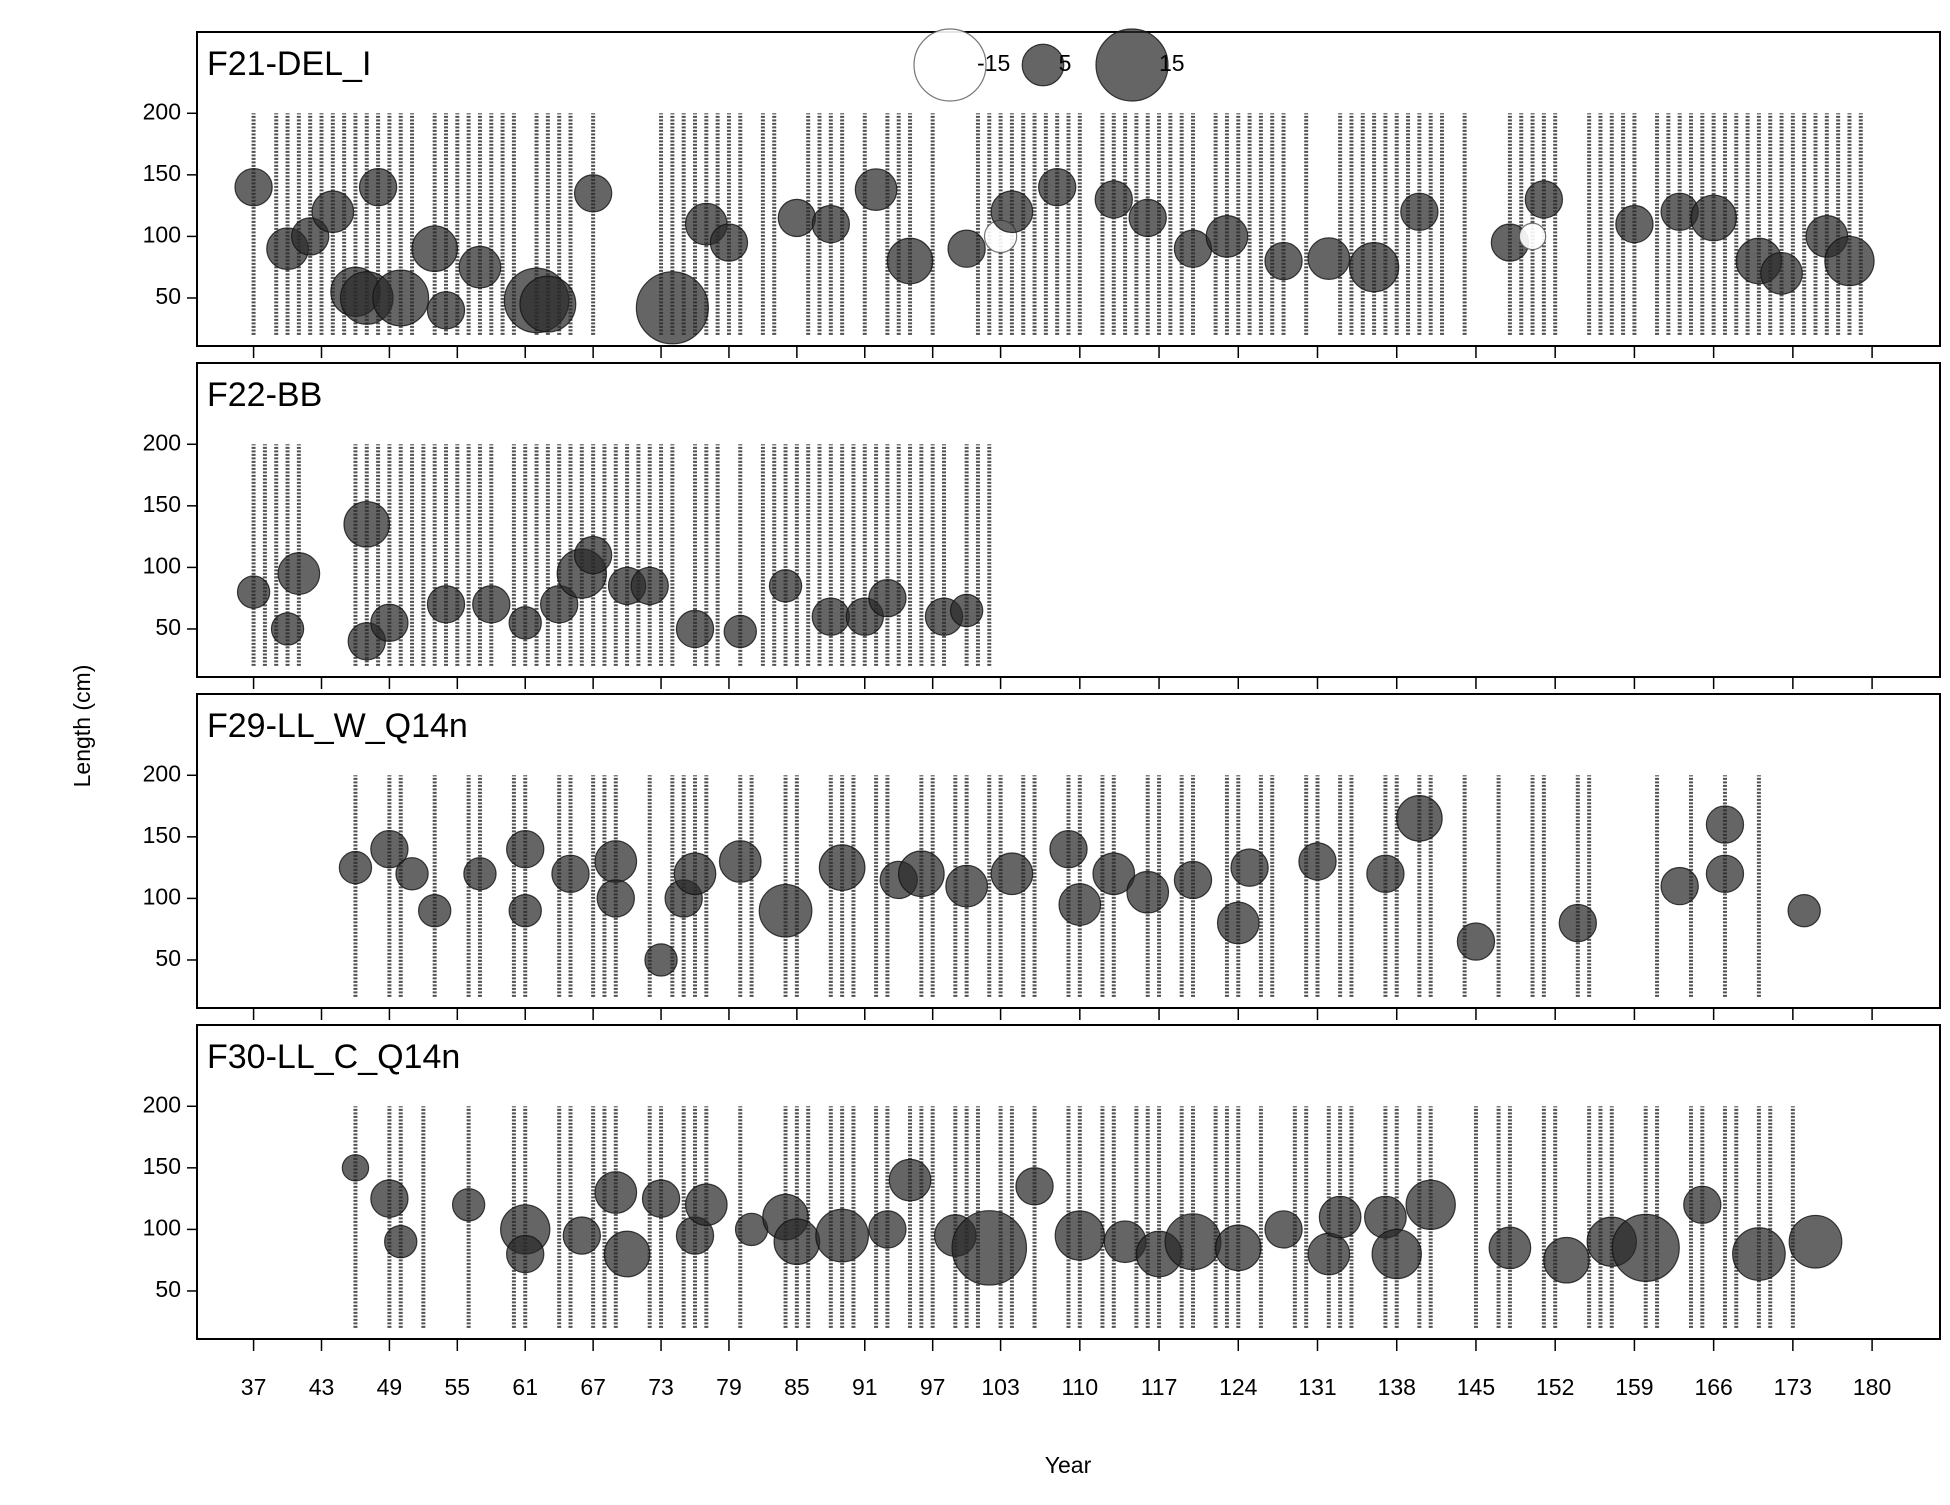  I want to click on panel-title: F21-DEL_I, so click(289, 64).